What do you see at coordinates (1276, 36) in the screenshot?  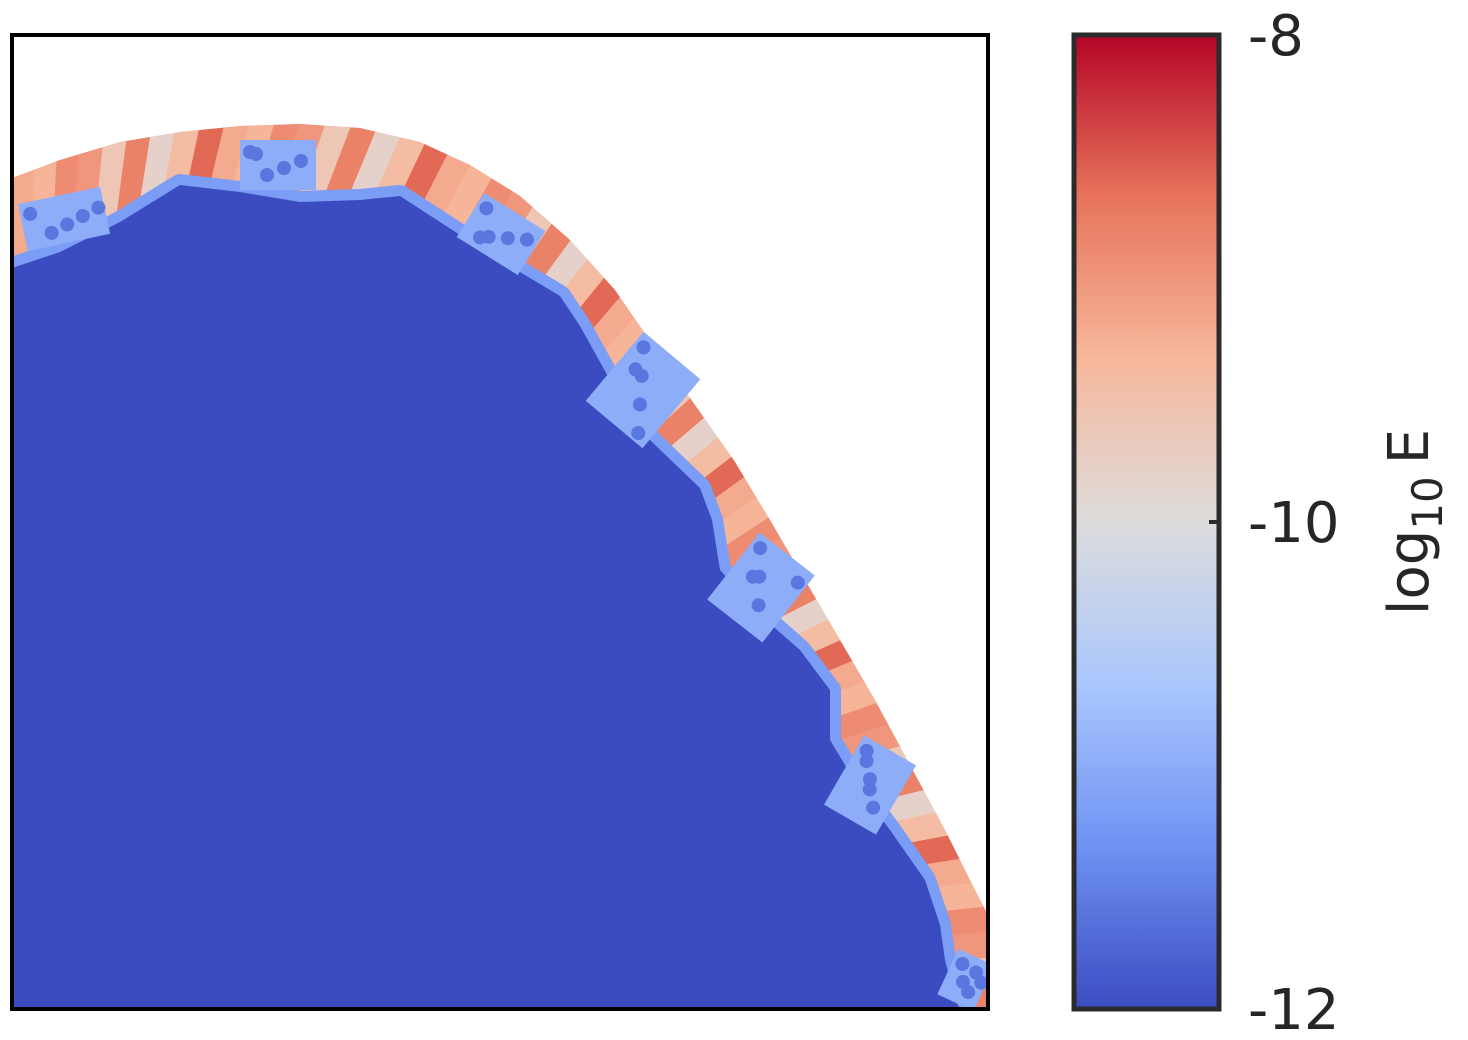 I see `colorbar-tick-label: -8` at bounding box center [1276, 36].